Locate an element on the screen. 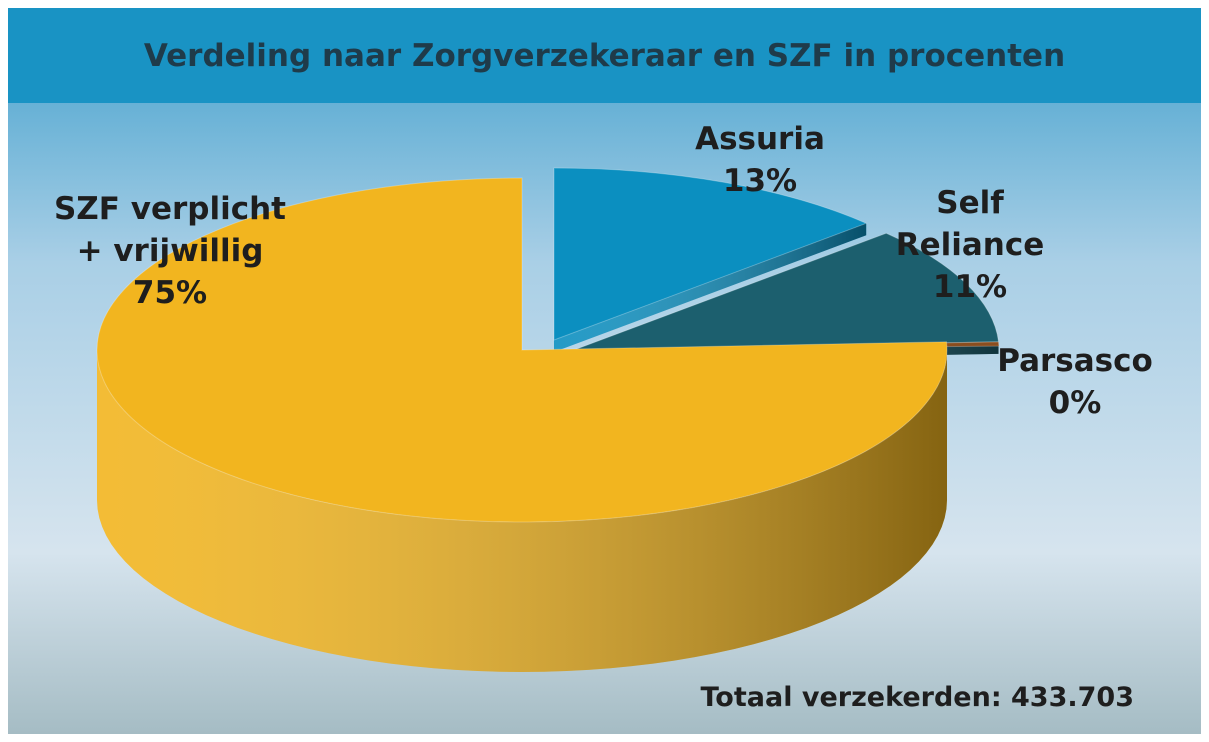  value-label: 75% is located at coordinates (170, 293).